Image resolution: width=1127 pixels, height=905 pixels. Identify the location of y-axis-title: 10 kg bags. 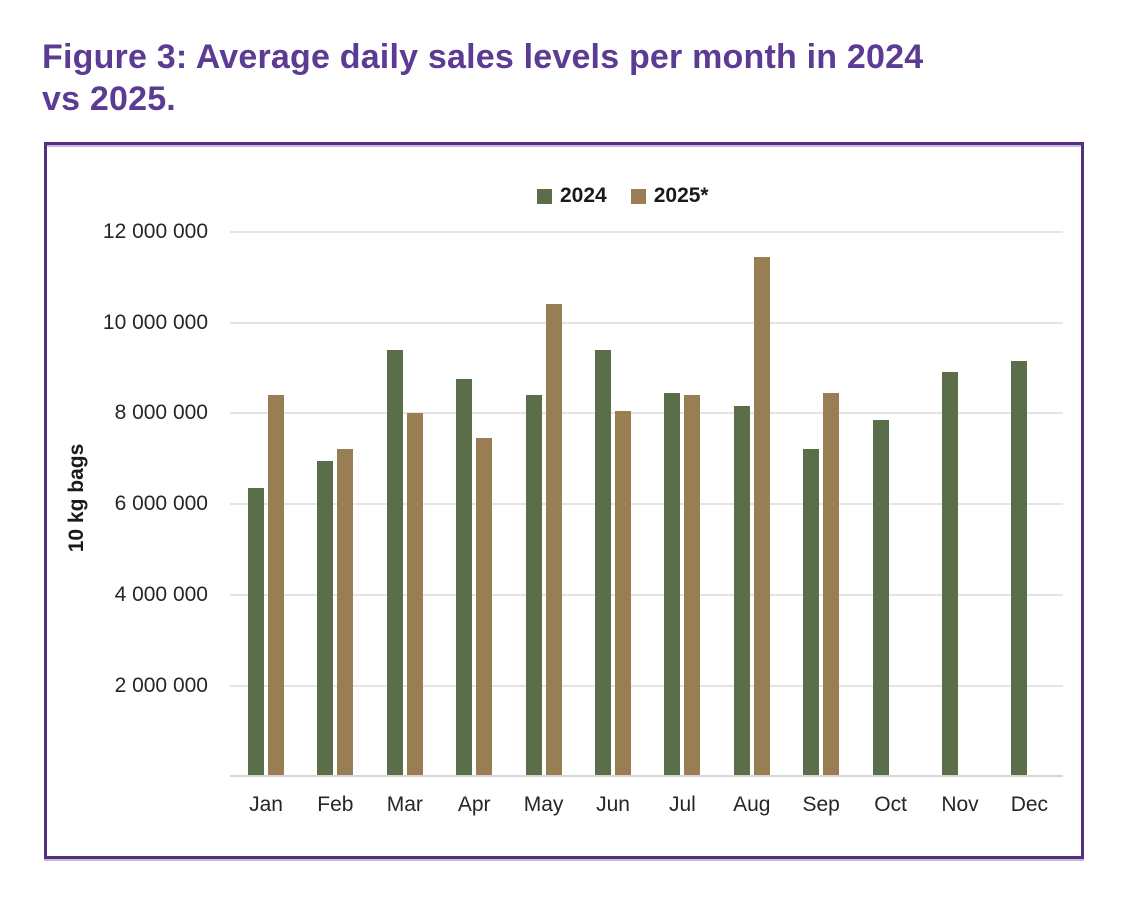
(76, 498).